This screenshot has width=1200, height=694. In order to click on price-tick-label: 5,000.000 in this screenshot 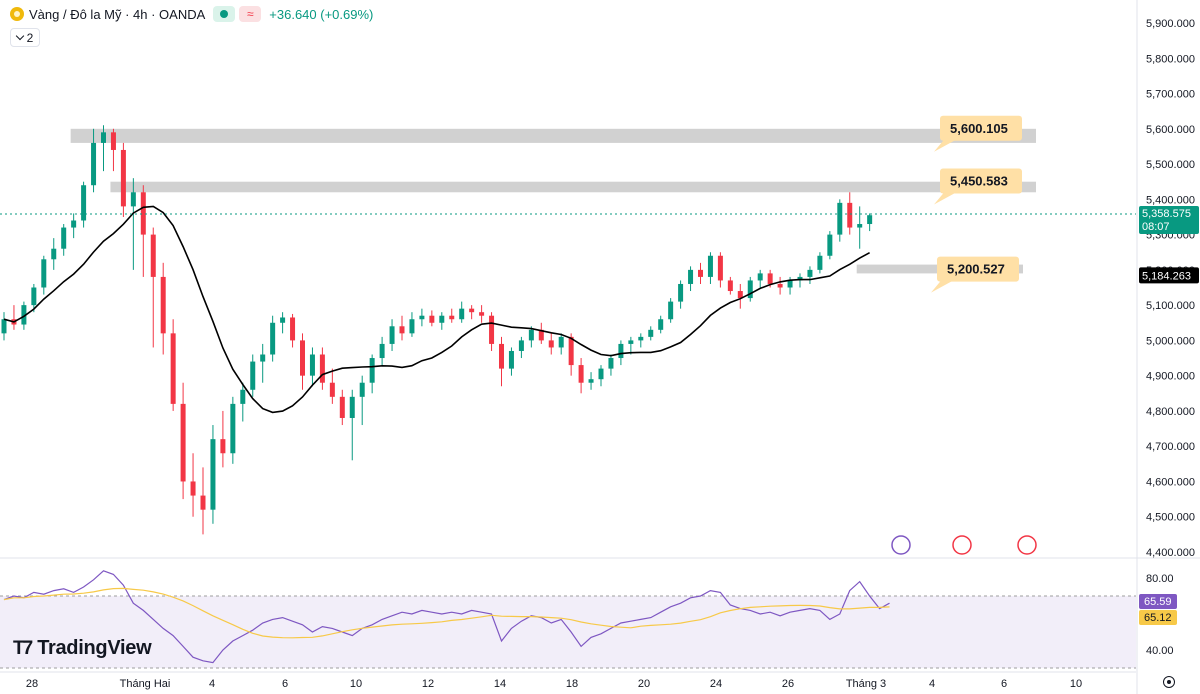, I will do `click(1170, 341)`.